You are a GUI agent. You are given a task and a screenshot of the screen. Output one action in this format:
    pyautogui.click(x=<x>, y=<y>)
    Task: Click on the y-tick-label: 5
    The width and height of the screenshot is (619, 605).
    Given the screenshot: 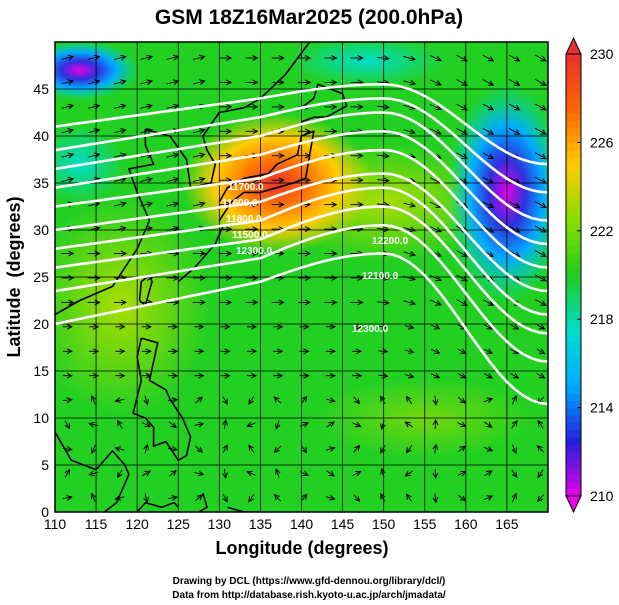 What is the action you would take?
    pyautogui.click(x=45, y=465)
    